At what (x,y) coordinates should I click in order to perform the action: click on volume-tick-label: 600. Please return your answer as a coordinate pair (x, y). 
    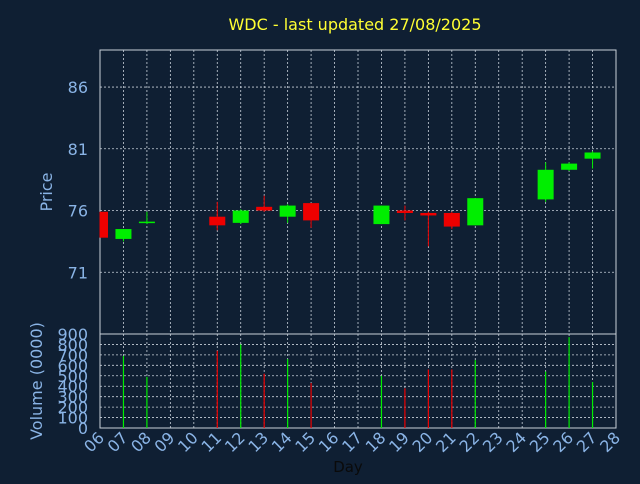
    Looking at the image, I should click on (72, 365).